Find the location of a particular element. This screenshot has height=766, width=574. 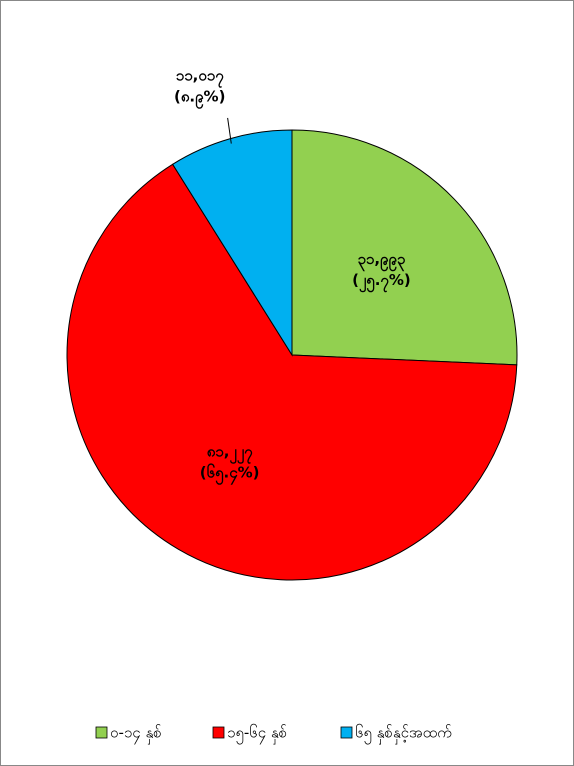

value-label: (၆၅.၄%) is located at coordinates (230, 473).